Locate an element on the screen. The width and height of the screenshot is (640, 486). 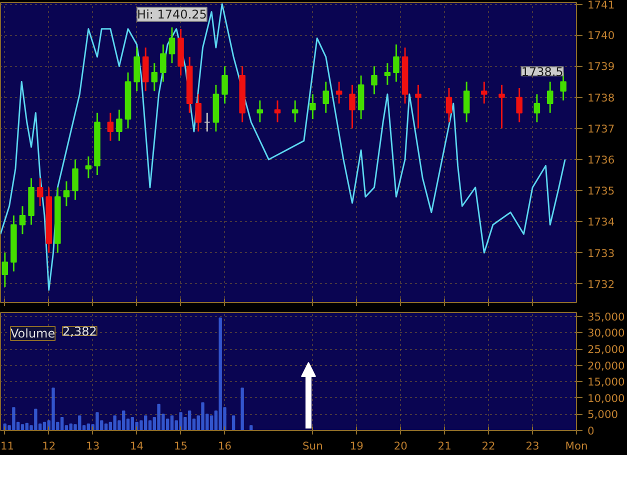
x-tick-label: 21 is located at coordinates (445, 446).